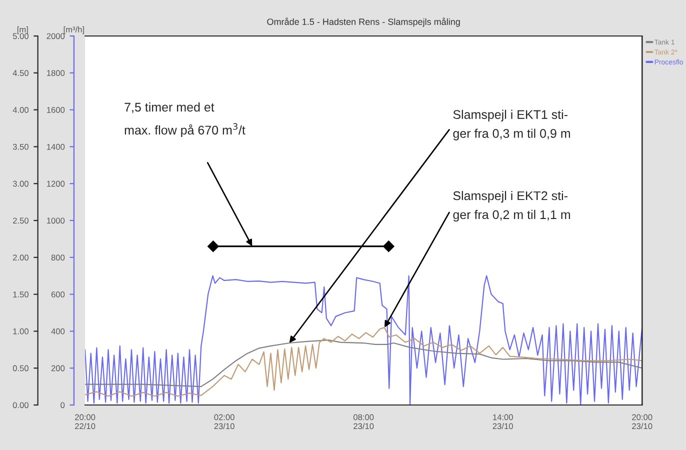  I want to click on x-tick-label: 20:00 23/10, so click(642, 422).